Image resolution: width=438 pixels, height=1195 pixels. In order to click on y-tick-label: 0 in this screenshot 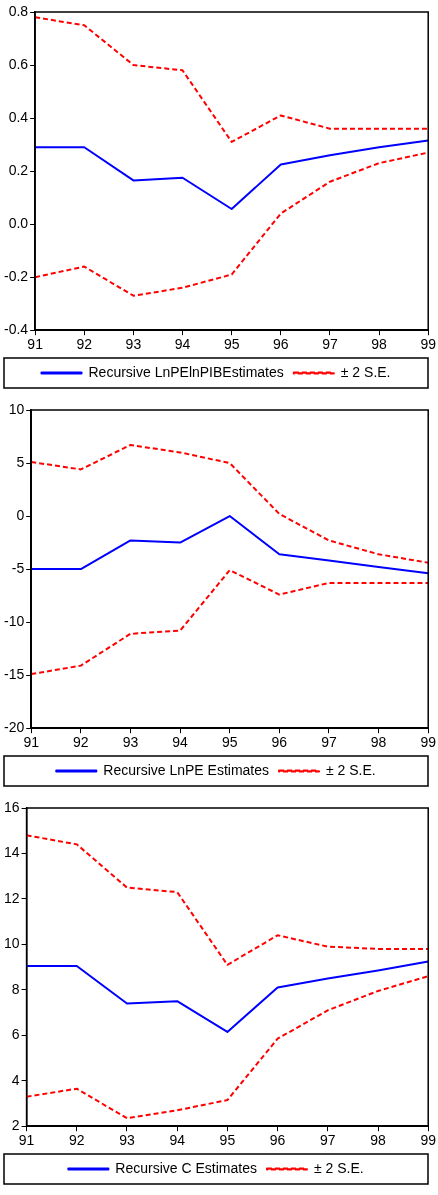, I will do `click(20, 514)`.